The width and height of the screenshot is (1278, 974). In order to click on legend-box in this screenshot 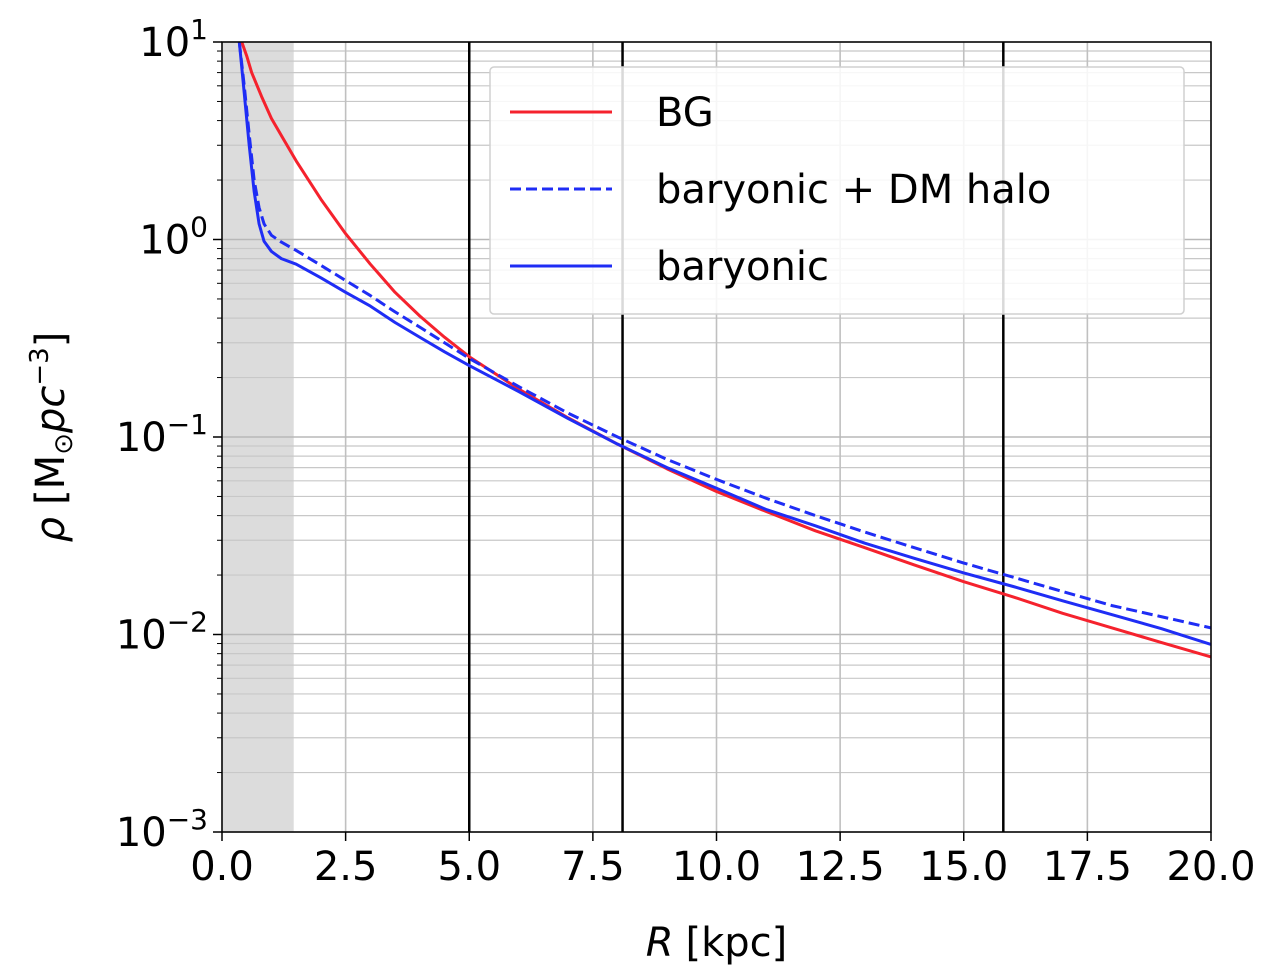, I will do `click(837, 190)`.